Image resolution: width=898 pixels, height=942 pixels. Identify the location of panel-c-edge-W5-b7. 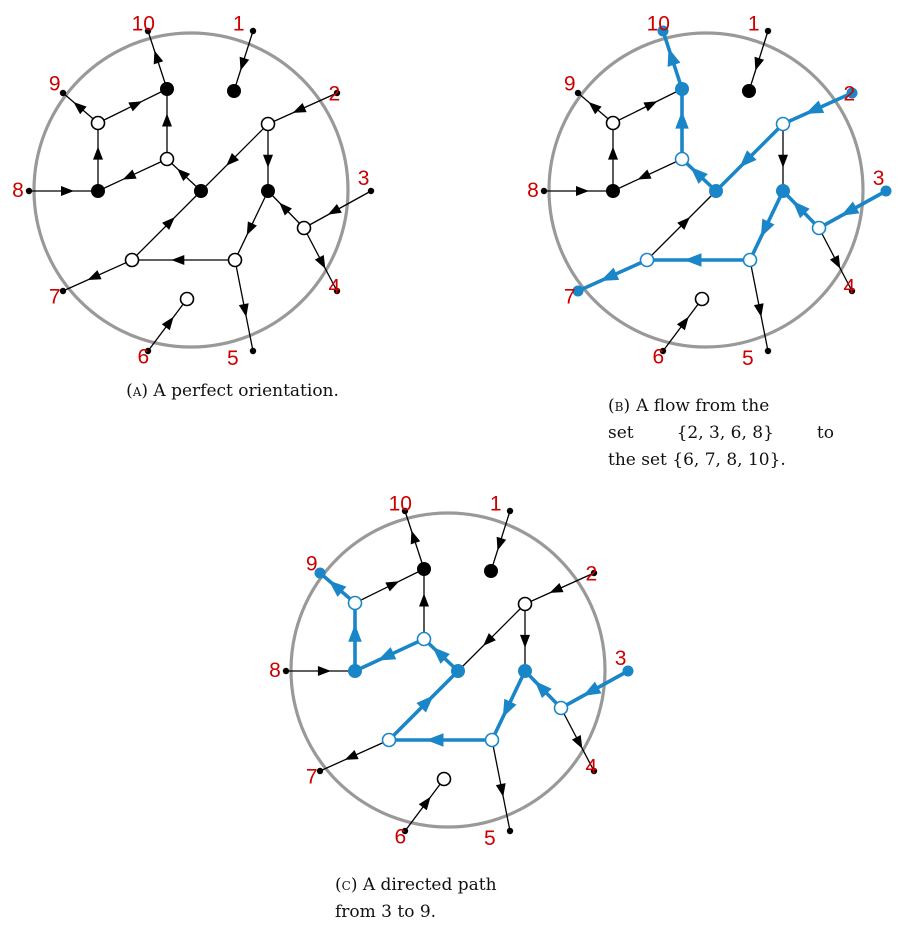
(354, 755).